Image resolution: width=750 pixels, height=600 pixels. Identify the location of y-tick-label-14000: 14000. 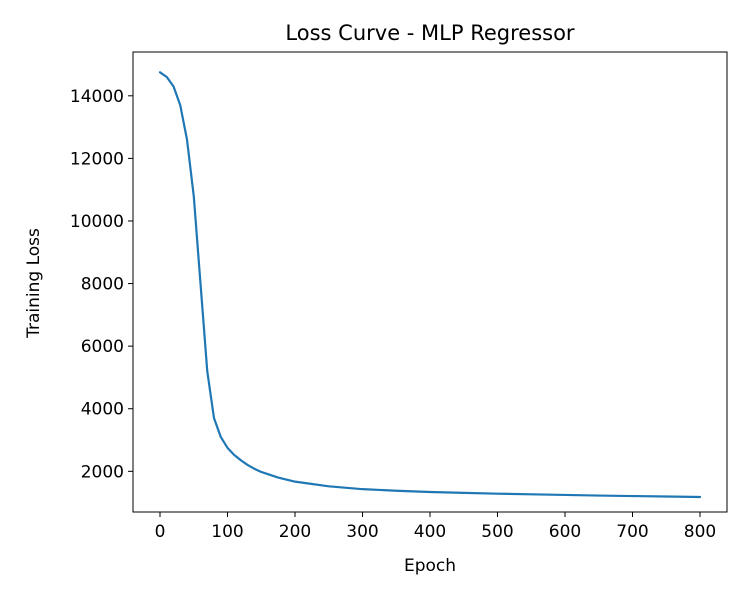
(97, 97).